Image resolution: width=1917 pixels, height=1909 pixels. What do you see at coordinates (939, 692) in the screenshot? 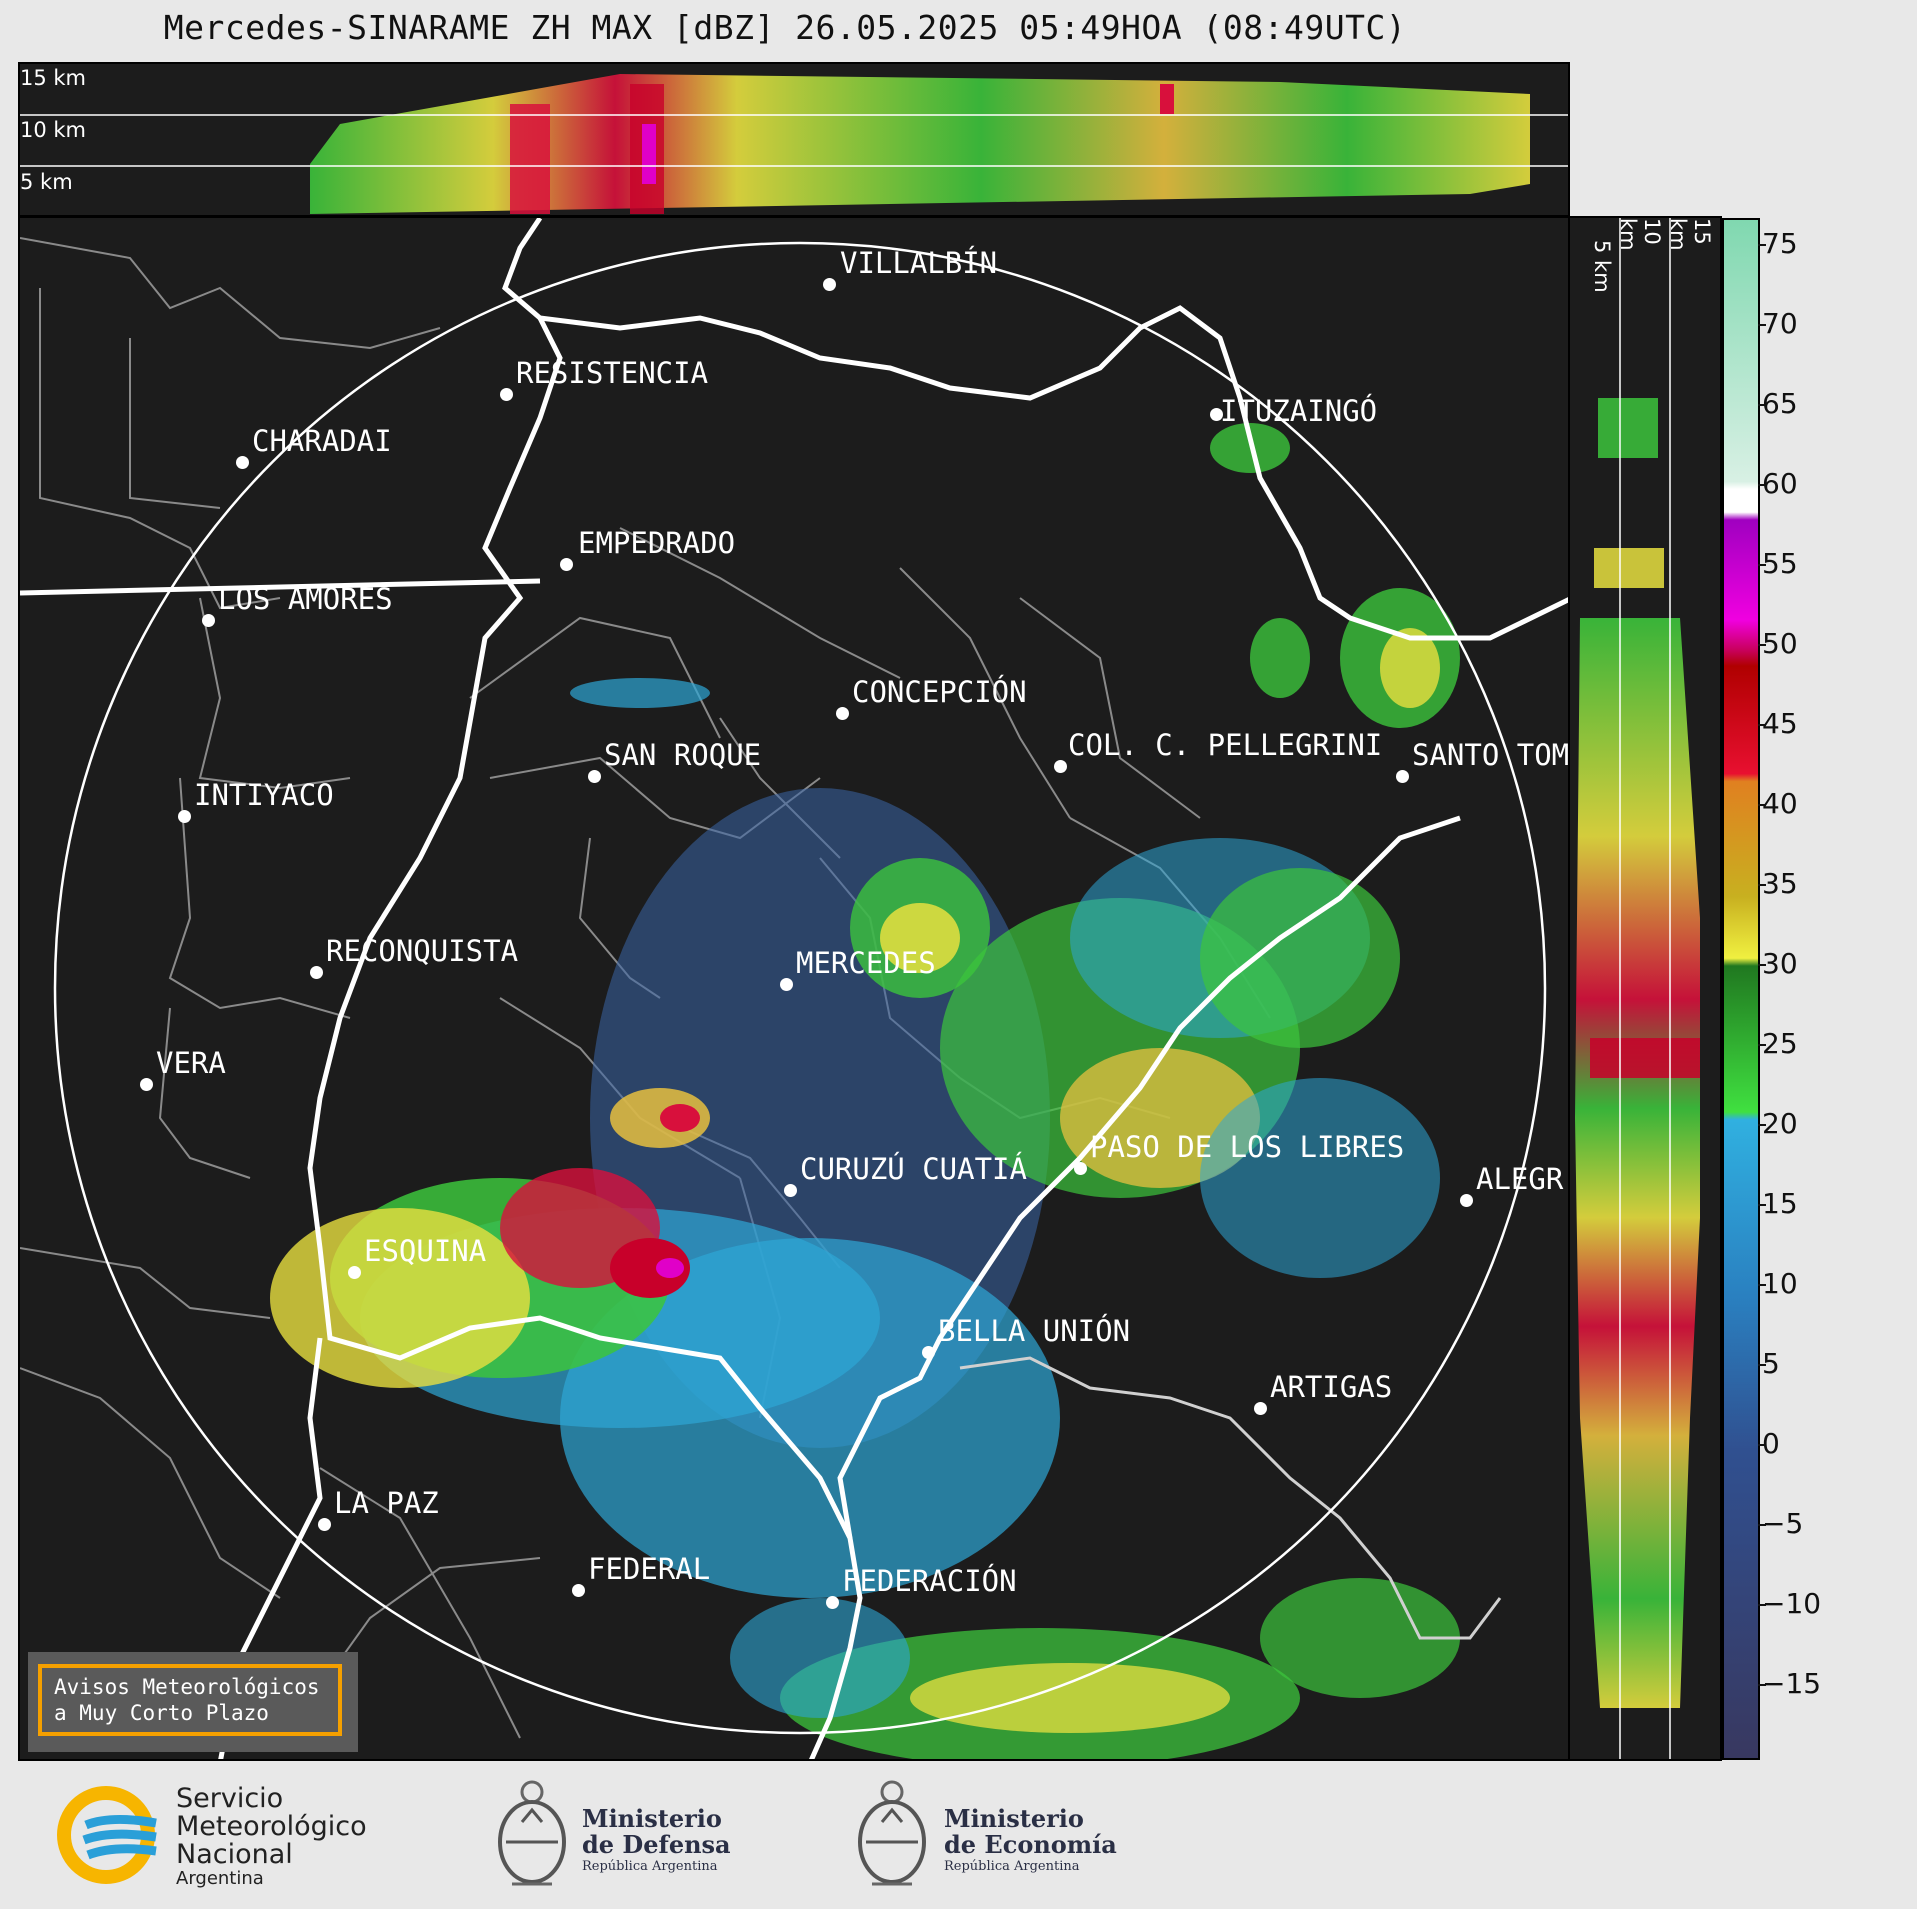
I see `city-label-concepcion: CONCEPCIÓN` at bounding box center [939, 692].